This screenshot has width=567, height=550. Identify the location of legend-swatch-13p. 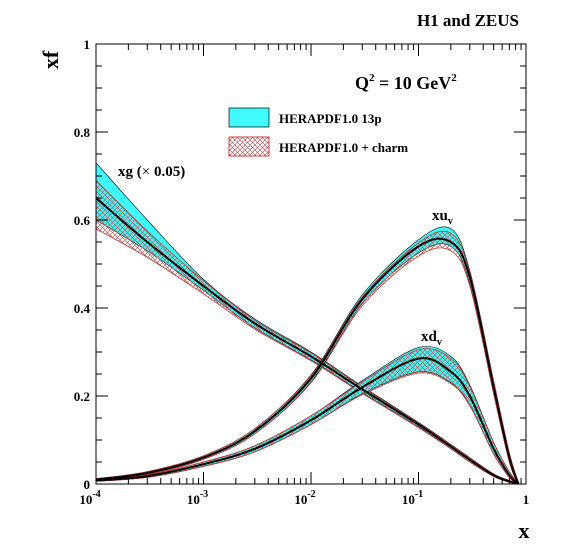
(249, 117).